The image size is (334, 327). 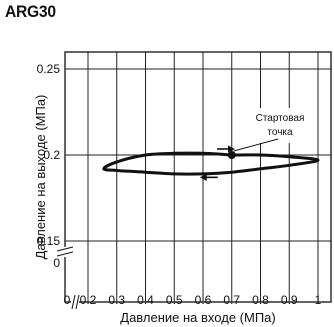 I want to click on annotation-start-point: Стартовая точка, so click(x=274, y=130).